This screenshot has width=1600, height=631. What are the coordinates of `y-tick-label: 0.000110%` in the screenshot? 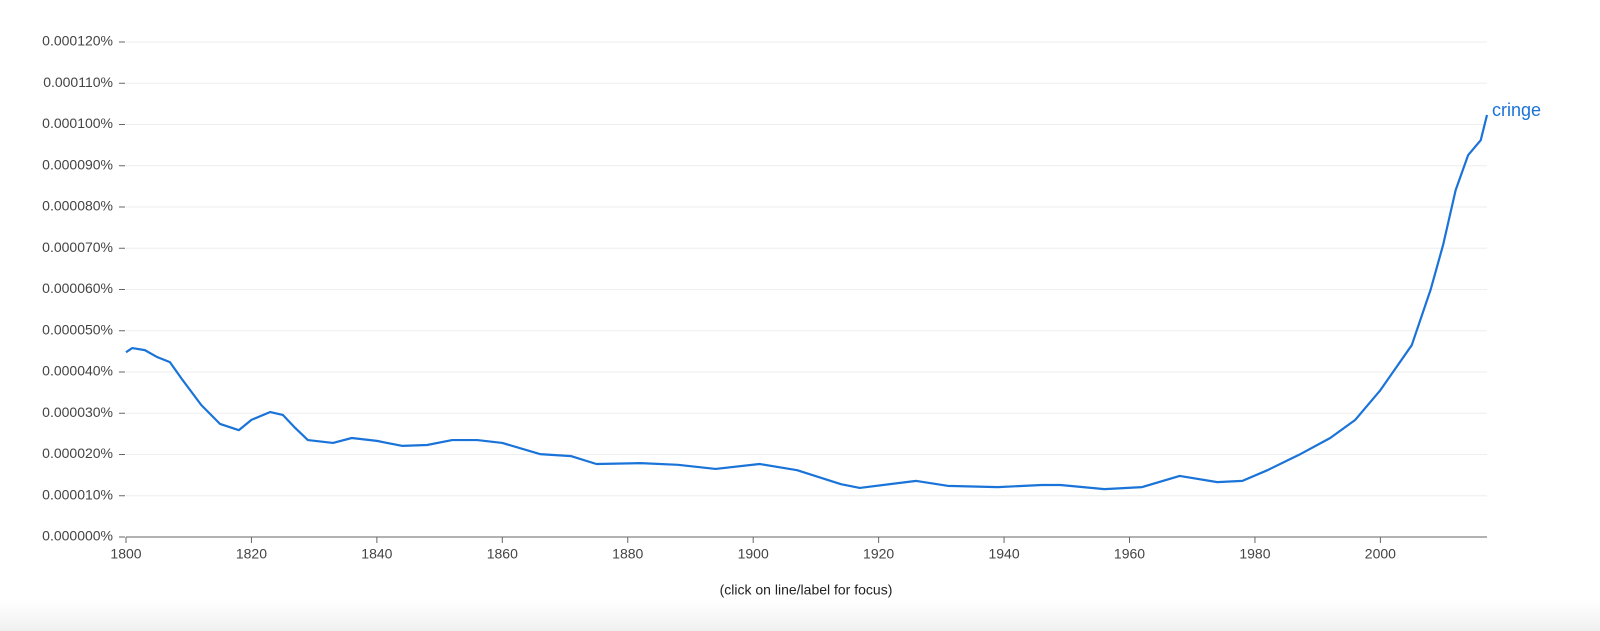 It's located at (78, 82).